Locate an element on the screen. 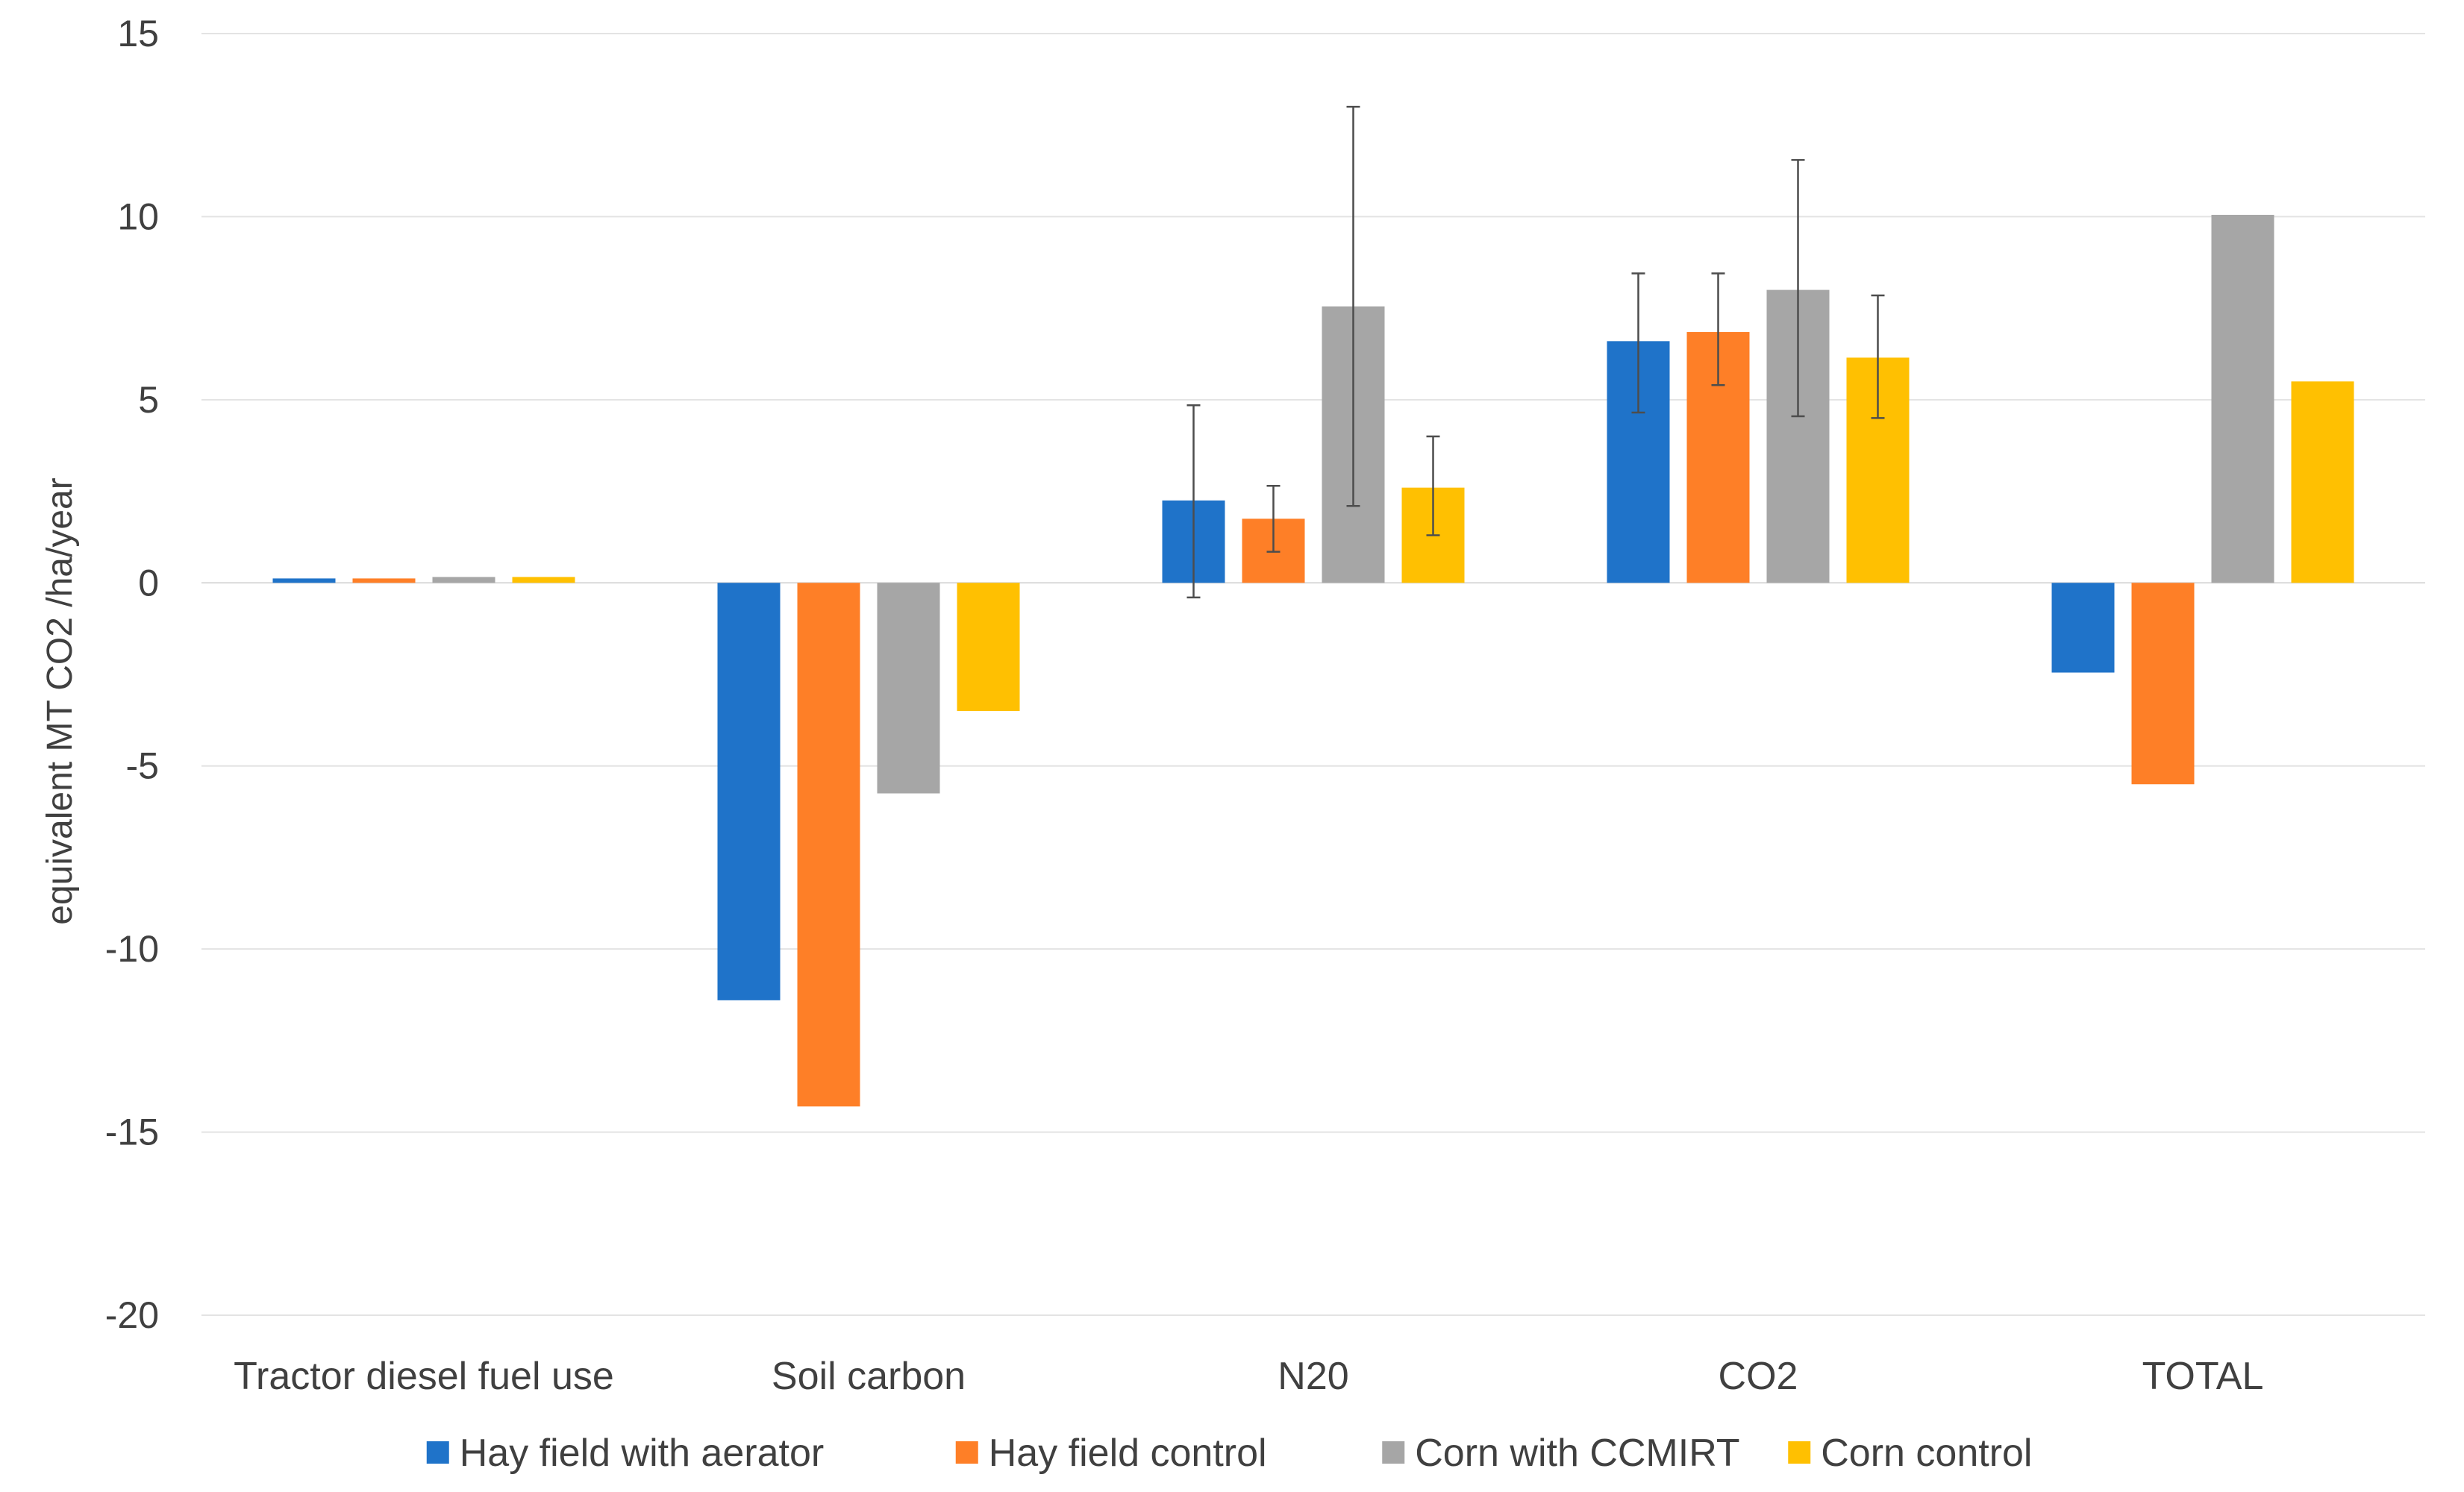 The height and width of the screenshot is (1492, 2464). legend-item: Corn control is located at coordinates (1910, 1453).